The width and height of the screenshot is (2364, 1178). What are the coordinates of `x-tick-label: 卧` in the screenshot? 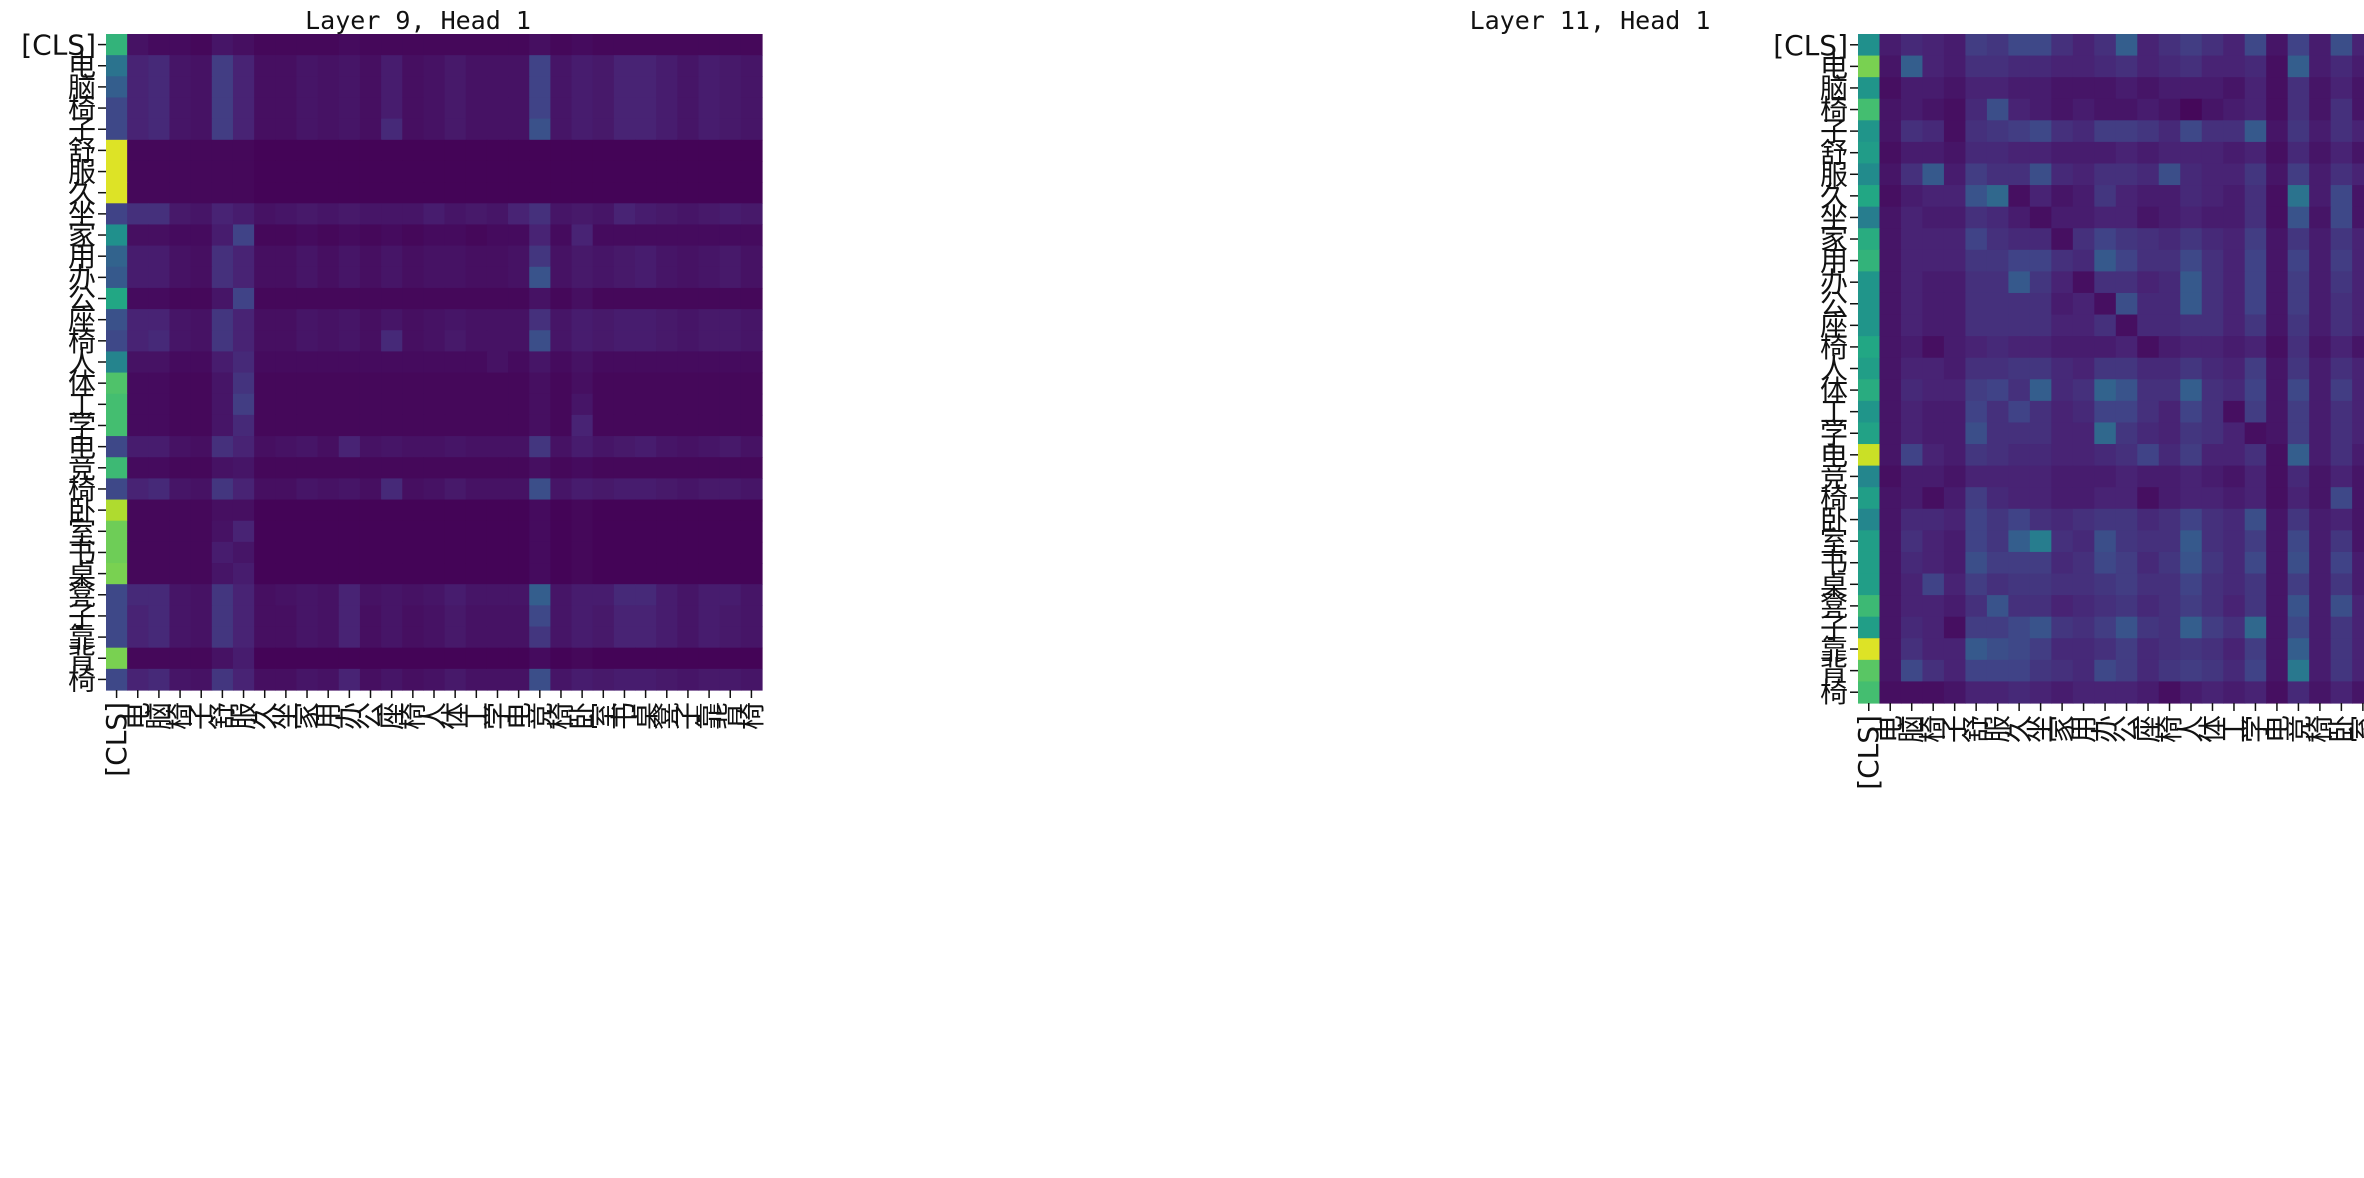 It's located at (2341, 729).